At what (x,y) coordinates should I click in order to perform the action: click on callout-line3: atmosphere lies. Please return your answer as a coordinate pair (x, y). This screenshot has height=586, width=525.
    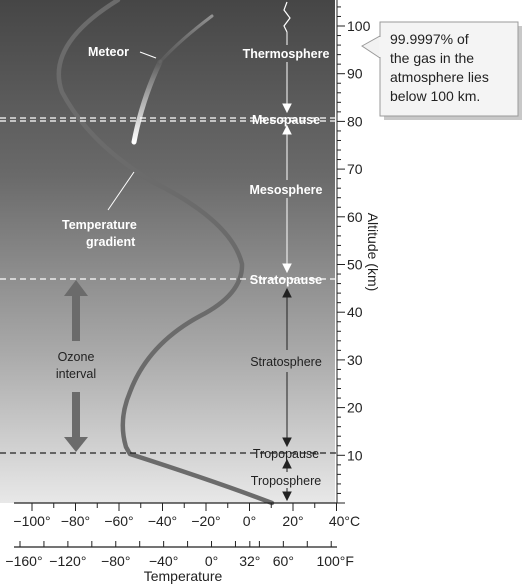
    Looking at the image, I should click on (439, 77).